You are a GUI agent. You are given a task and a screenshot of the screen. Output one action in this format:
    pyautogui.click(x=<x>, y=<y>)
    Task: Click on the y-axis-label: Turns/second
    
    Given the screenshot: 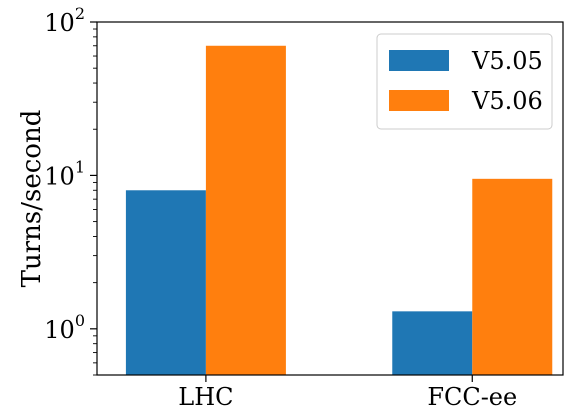 What is the action you would take?
    pyautogui.click(x=32, y=199)
    